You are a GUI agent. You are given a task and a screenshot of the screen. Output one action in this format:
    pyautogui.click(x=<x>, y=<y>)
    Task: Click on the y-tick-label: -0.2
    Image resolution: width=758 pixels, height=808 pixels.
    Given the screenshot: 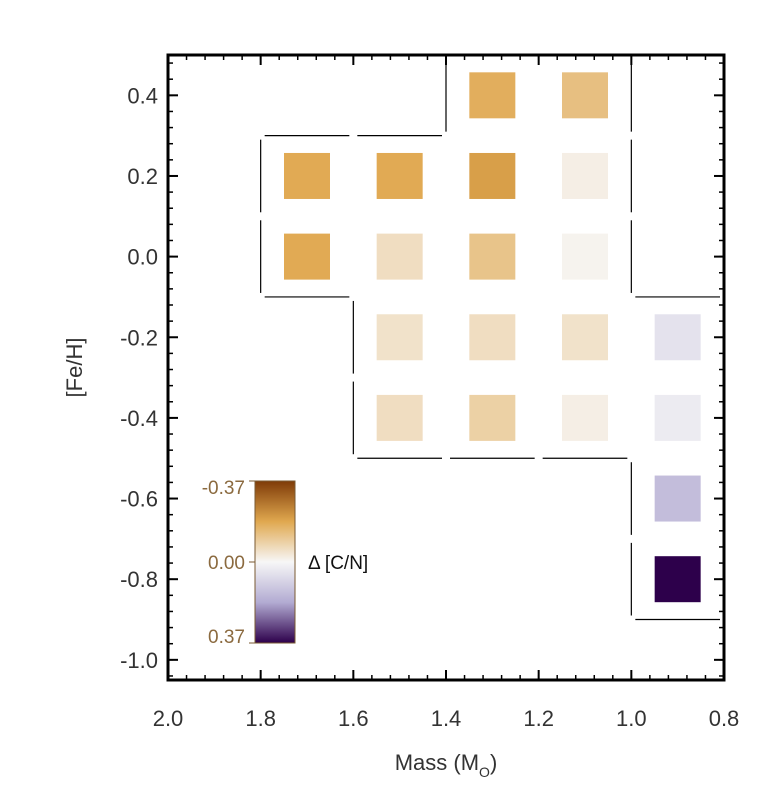 What is the action you would take?
    pyautogui.click(x=139, y=337)
    